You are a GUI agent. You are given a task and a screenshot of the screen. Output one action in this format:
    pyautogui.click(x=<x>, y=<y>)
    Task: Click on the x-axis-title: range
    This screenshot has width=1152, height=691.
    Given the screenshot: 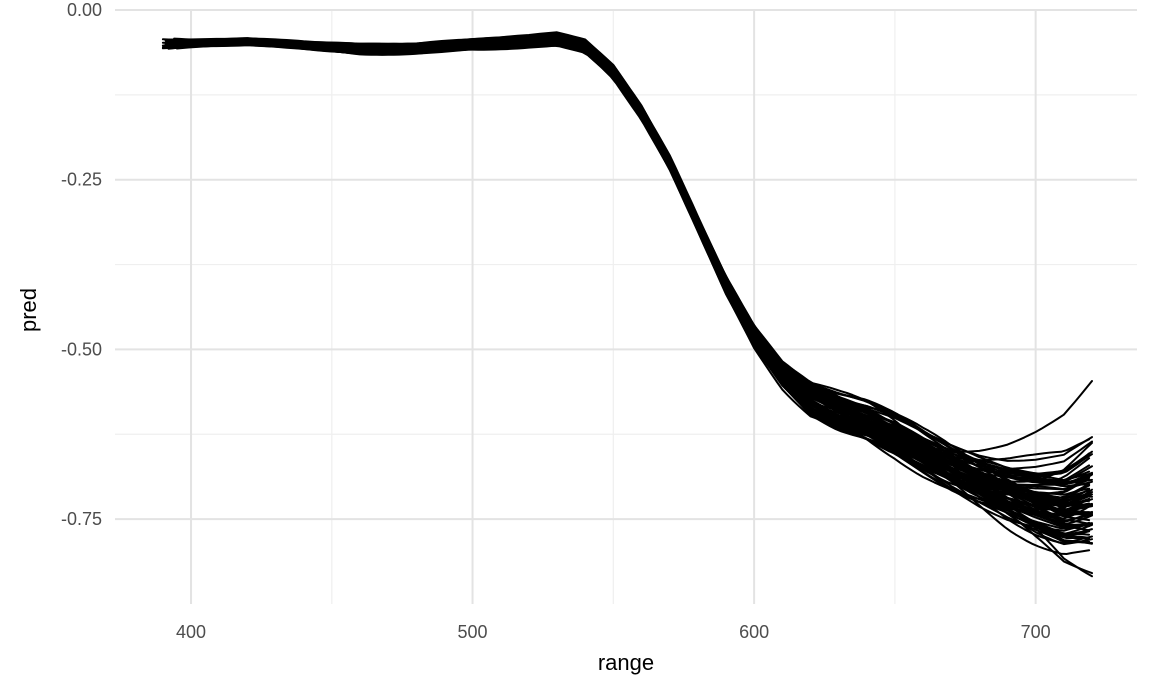 What is the action you would take?
    pyautogui.click(x=626, y=662)
    